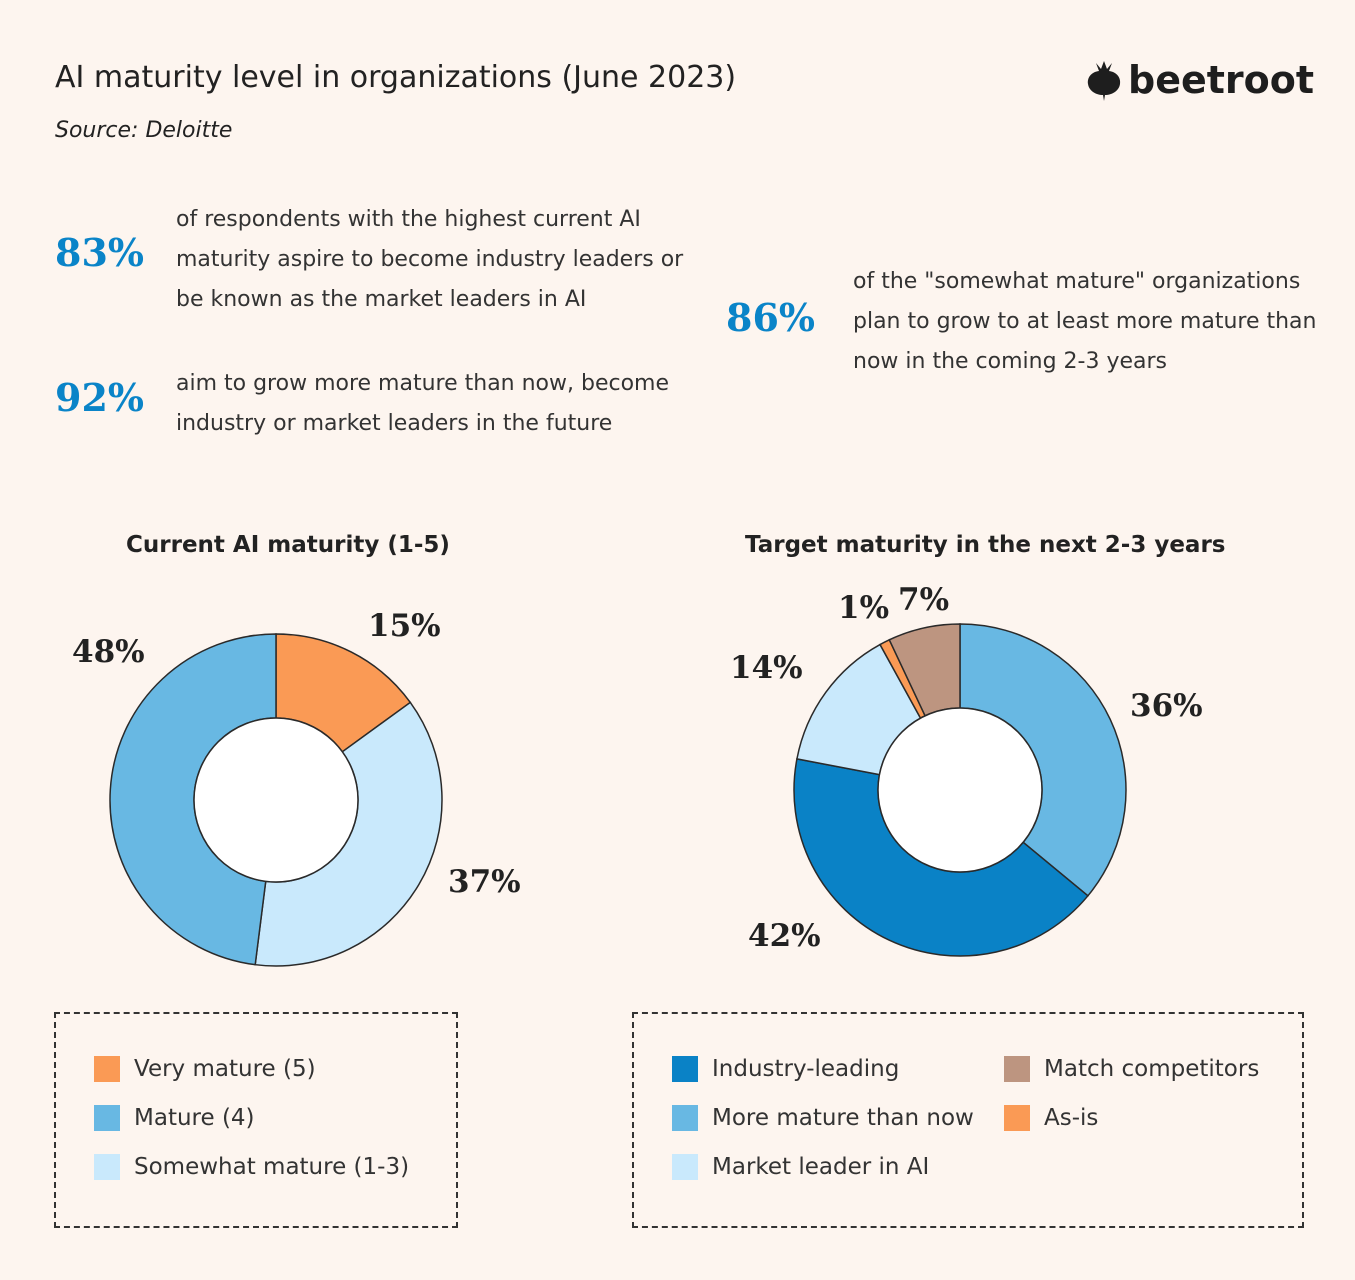 The width and height of the screenshot is (1355, 1280). What do you see at coordinates (1221, 80) in the screenshot?
I see `logo-text: beetroot` at bounding box center [1221, 80].